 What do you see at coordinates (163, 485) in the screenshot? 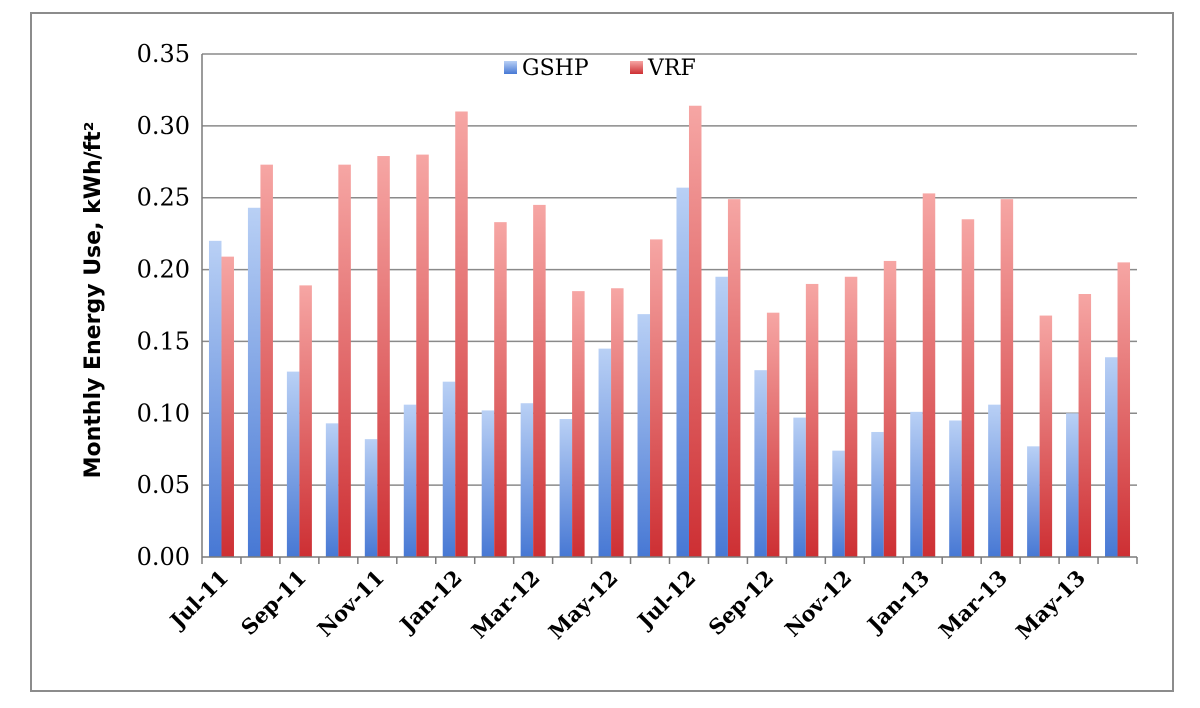
I see `y-tick-label: 0.05` at bounding box center [163, 485].